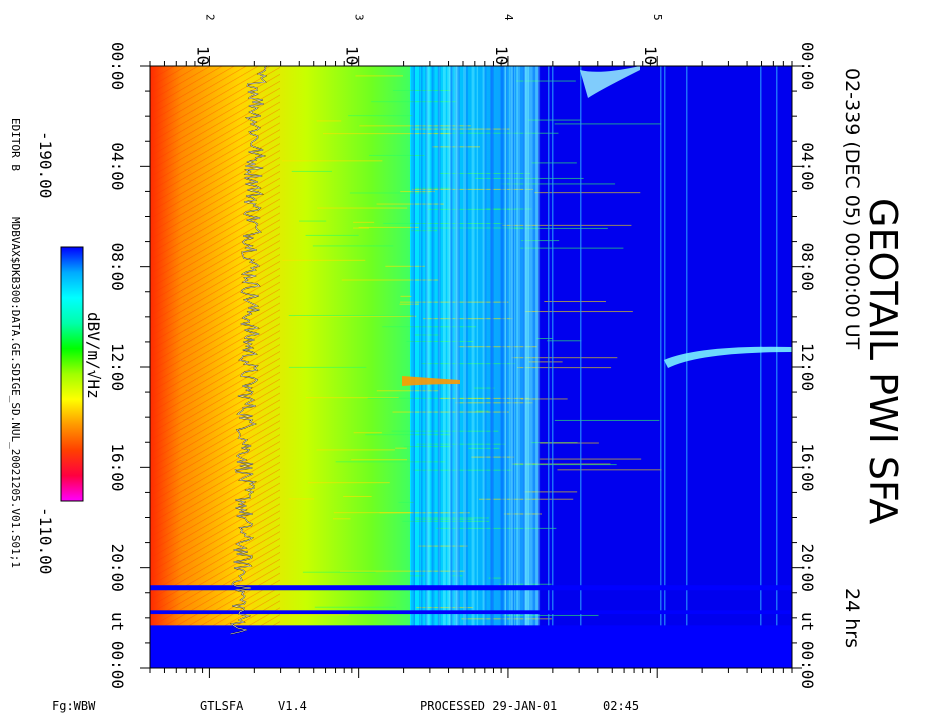  I want to click on x-tick-label: 10 4, so click(503, 39).